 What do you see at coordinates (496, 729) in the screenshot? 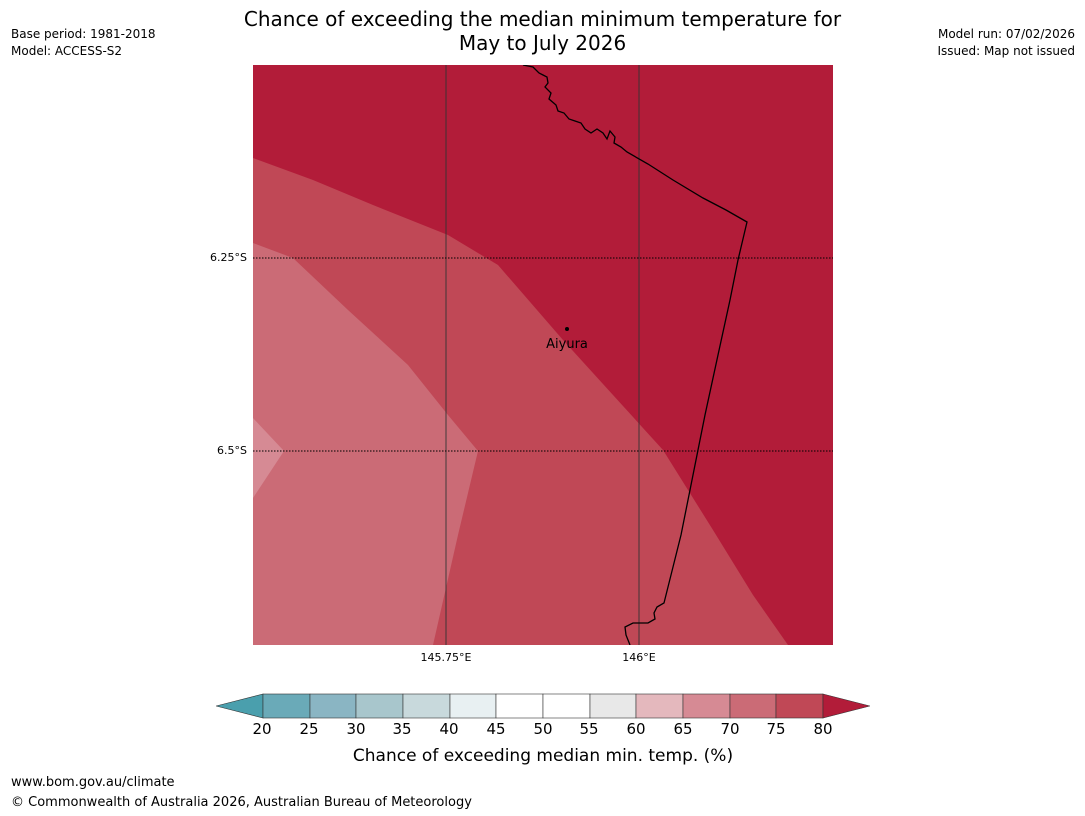
I see `colorbar-tick-45: 45` at bounding box center [496, 729].